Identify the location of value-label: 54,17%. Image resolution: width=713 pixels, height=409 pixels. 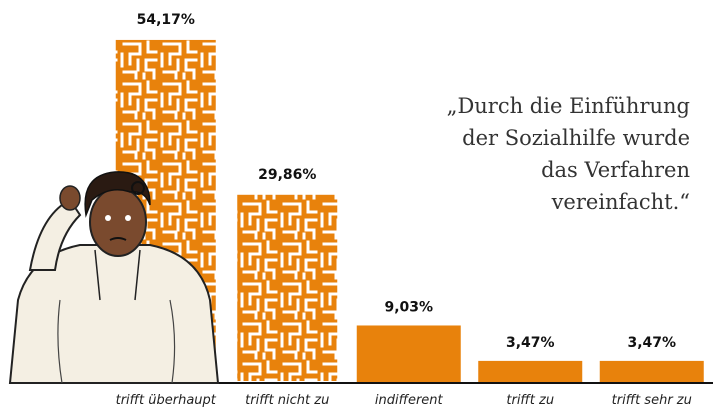
(166, 20).